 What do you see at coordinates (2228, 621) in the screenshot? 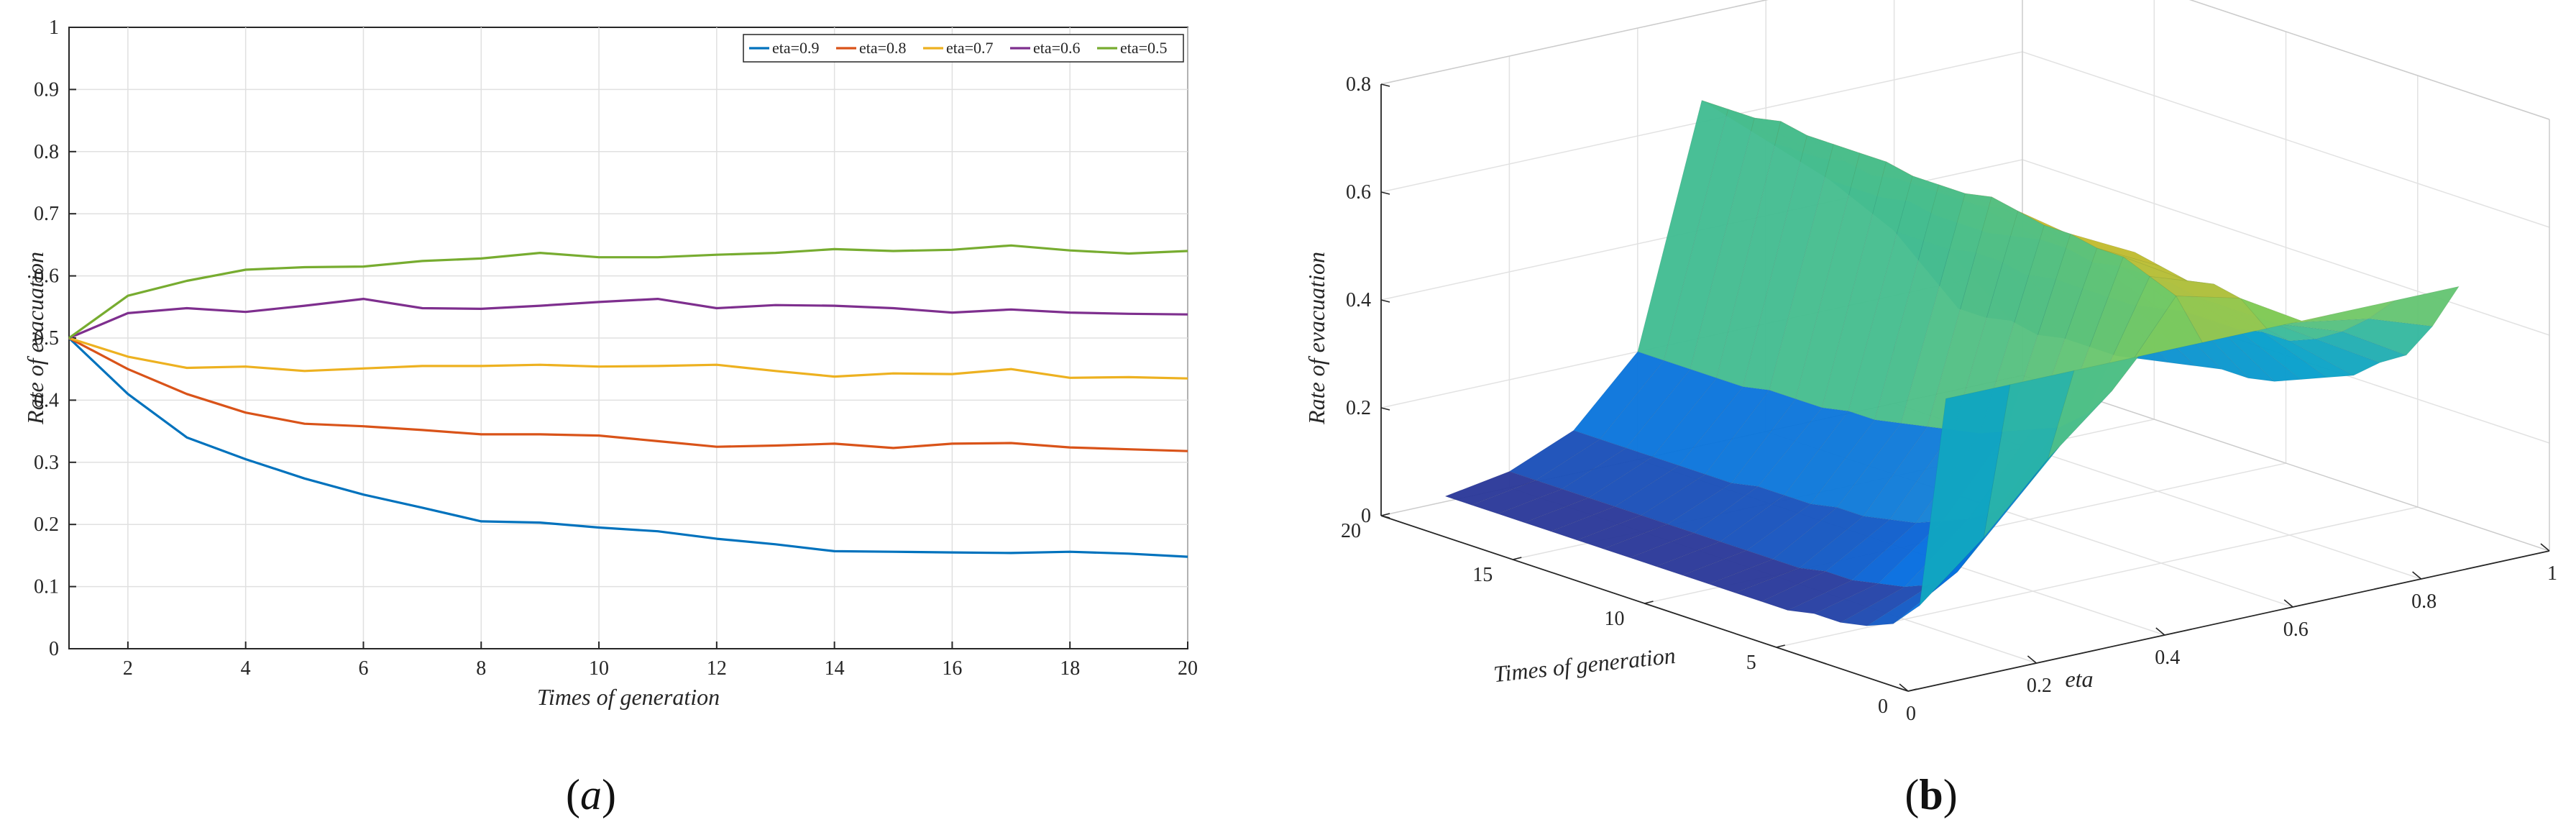
I see `x-axis-line` at bounding box center [2228, 621].